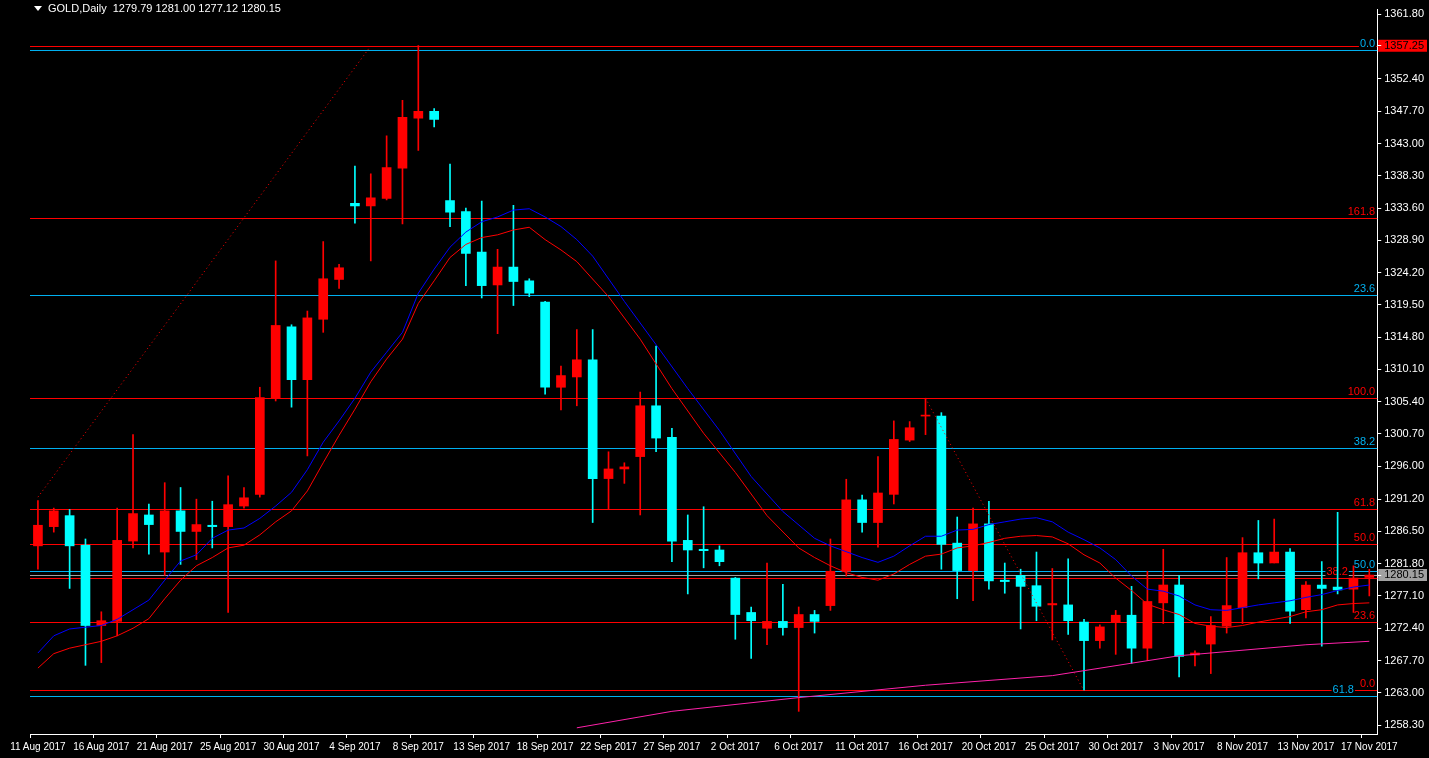  What do you see at coordinates (1404, 530) in the screenshot?
I see `y-tick-label: 1286.50` at bounding box center [1404, 530].